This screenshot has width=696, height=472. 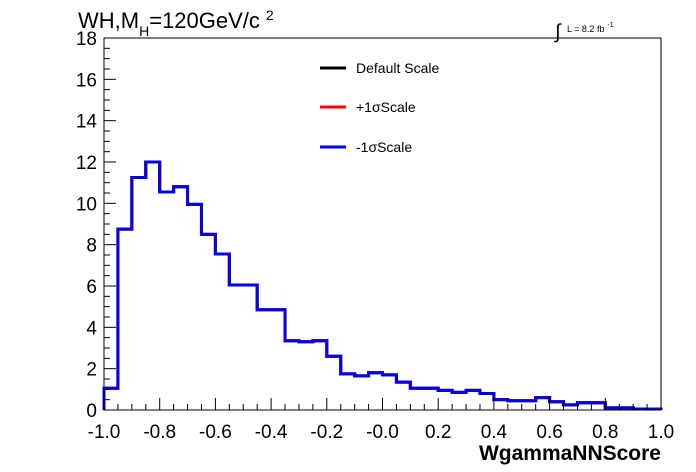 I want to click on x-tick-label: -0.0, so click(x=382, y=432).